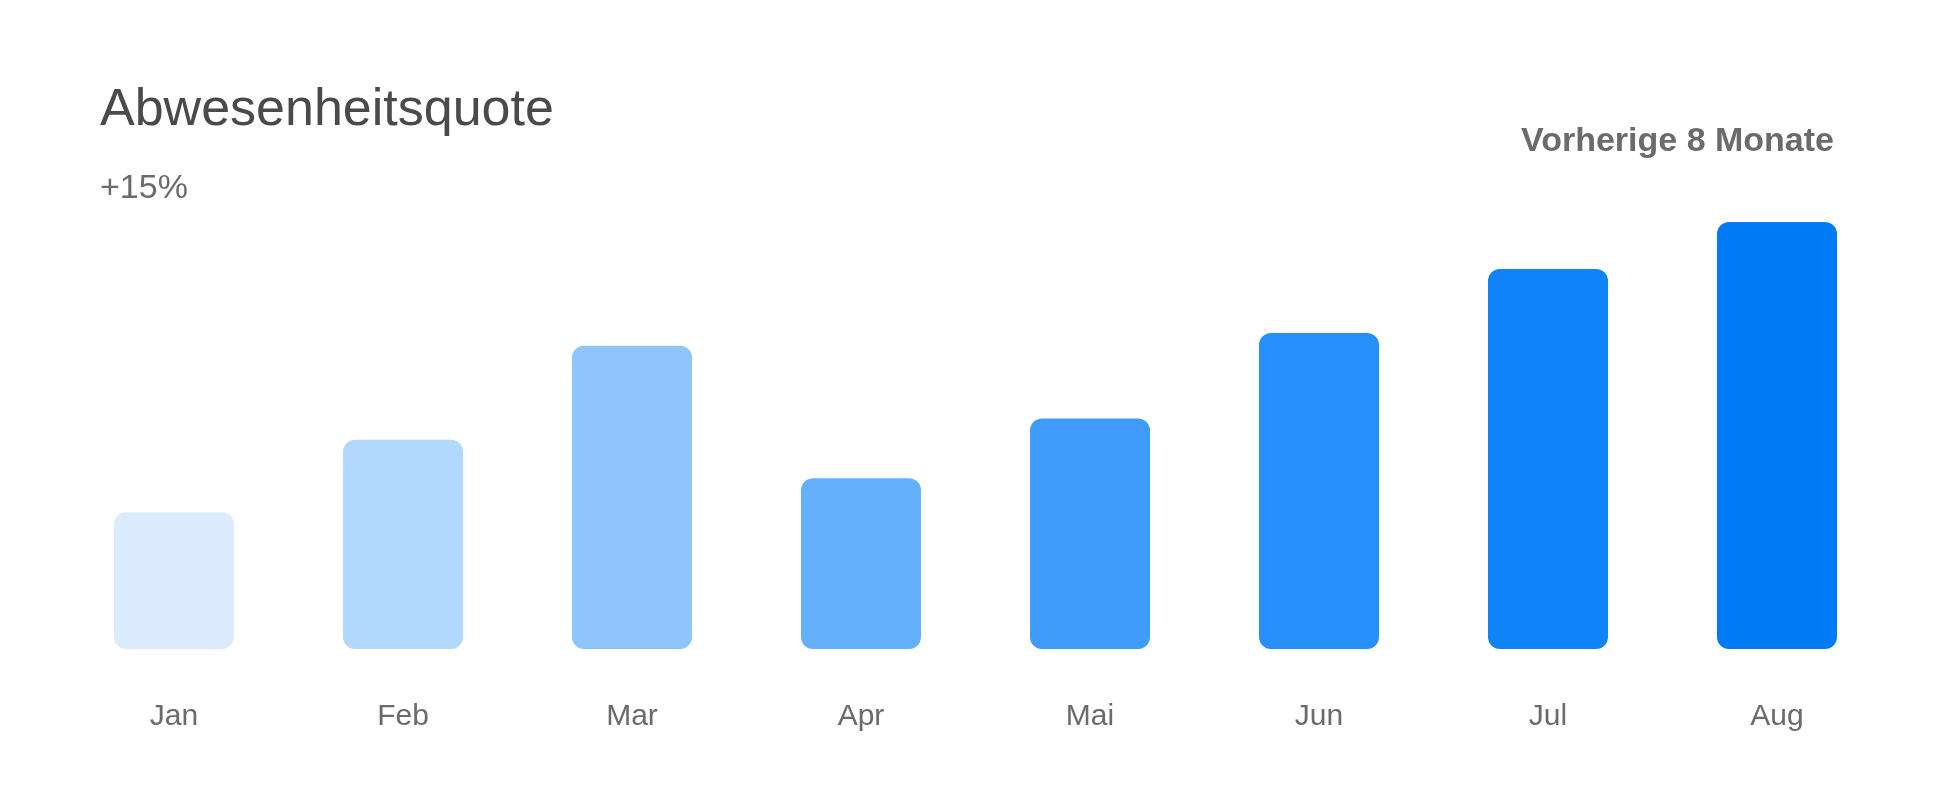  I want to click on x-tick-label: Jun, so click(1319, 714).